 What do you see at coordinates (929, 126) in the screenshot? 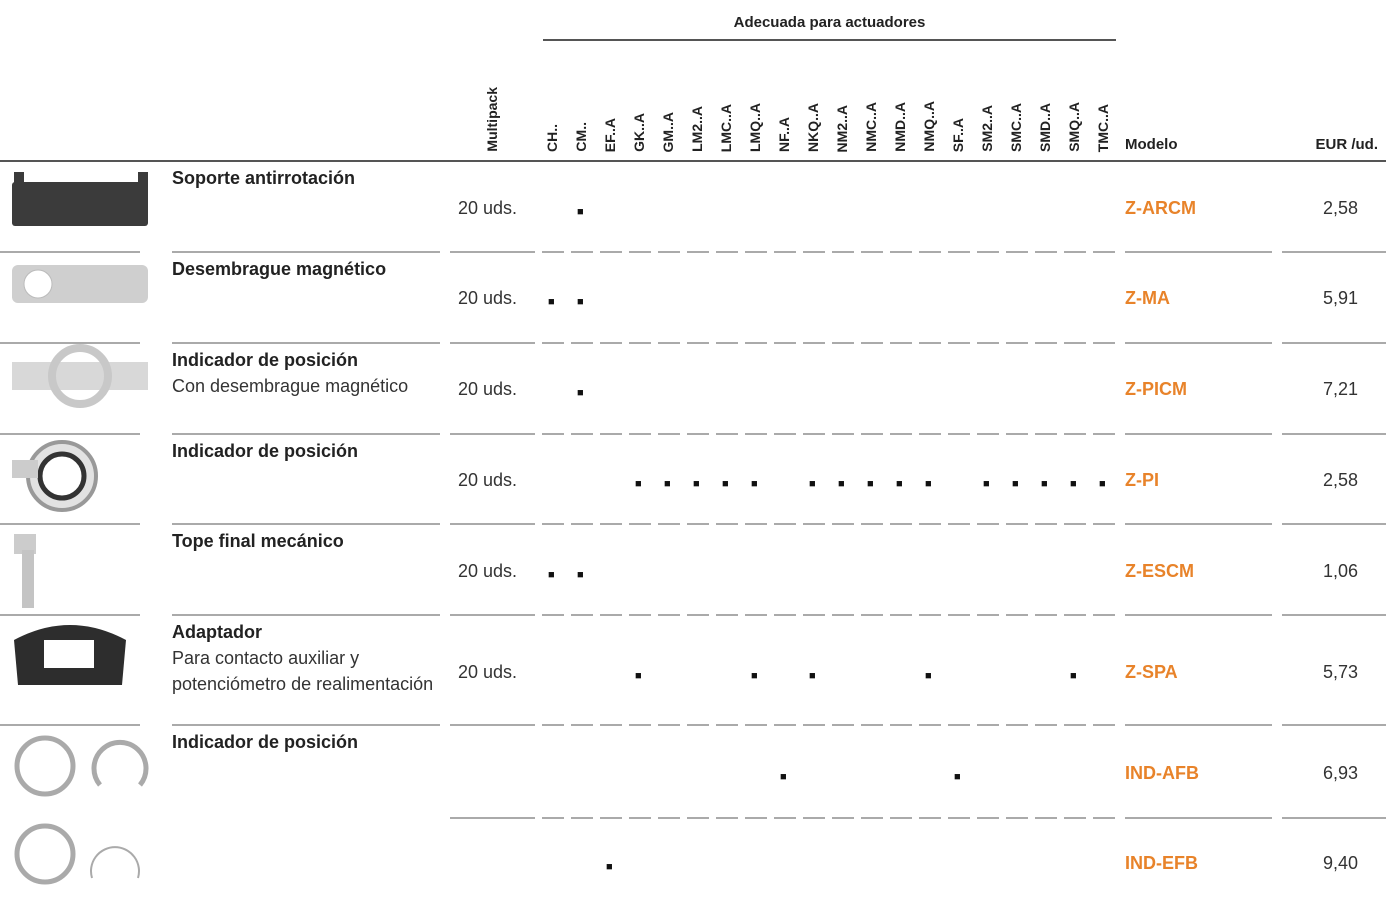
I see `actuator-header: NMQ..A` at bounding box center [929, 126].